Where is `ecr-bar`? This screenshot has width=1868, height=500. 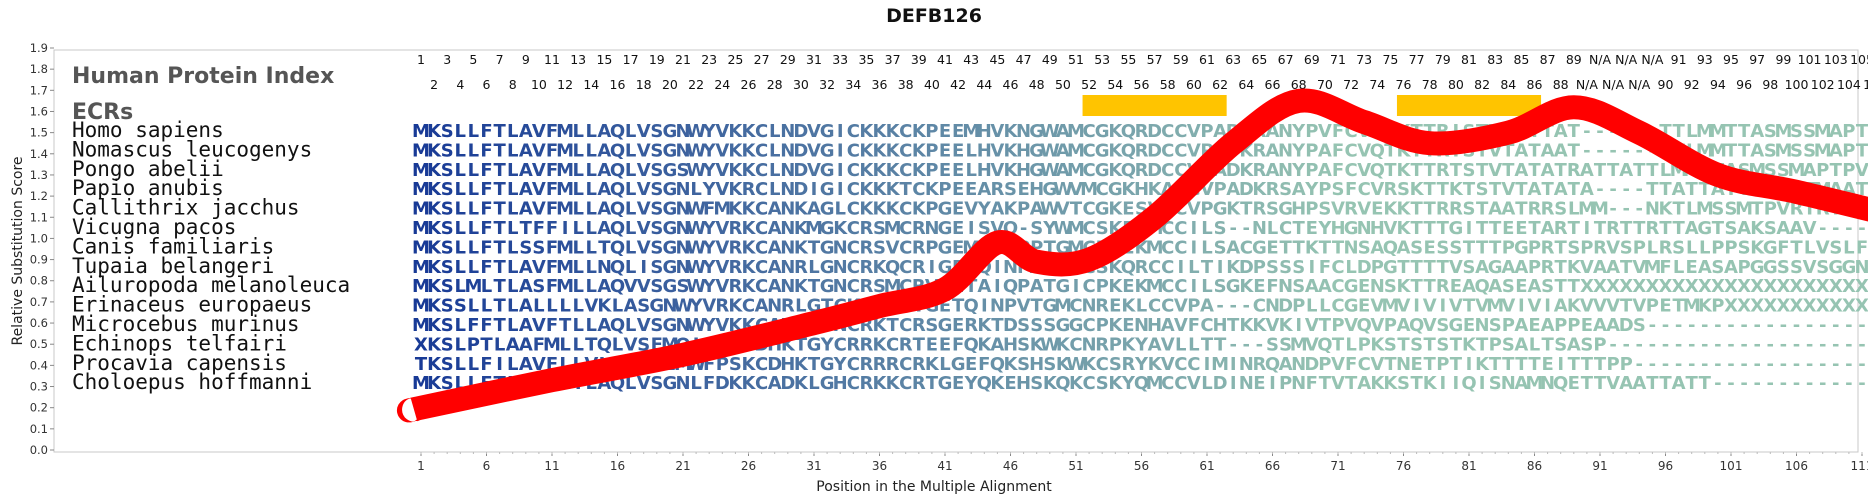 ecr-bar is located at coordinates (1154, 105).